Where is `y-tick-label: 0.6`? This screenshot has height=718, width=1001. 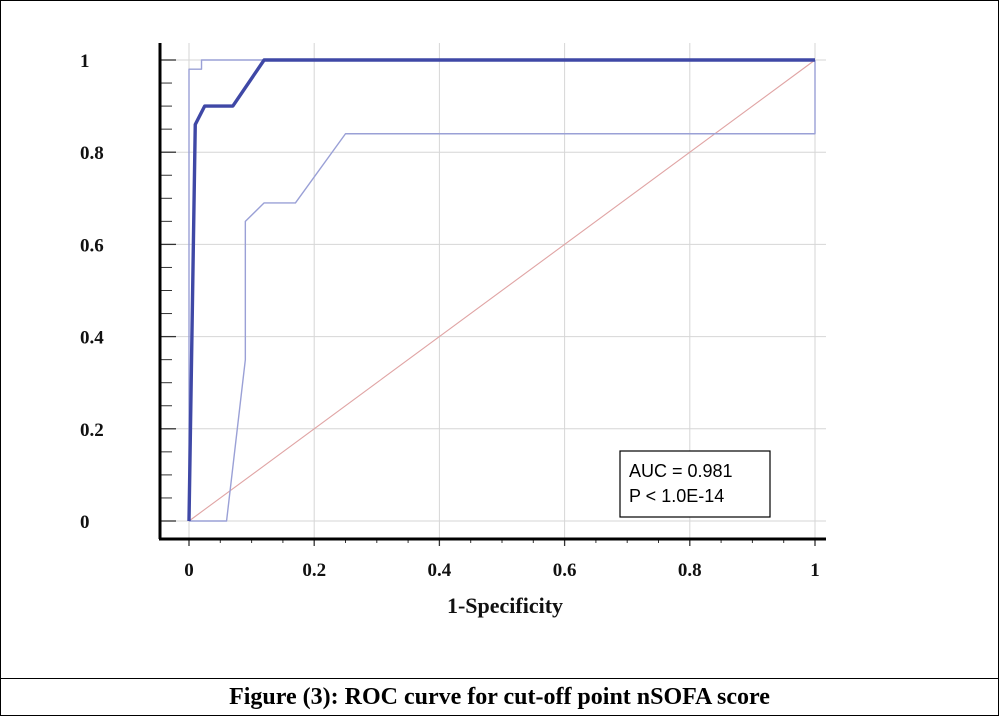 y-tick-label: 0.6 is located at coordinates (92, 245).